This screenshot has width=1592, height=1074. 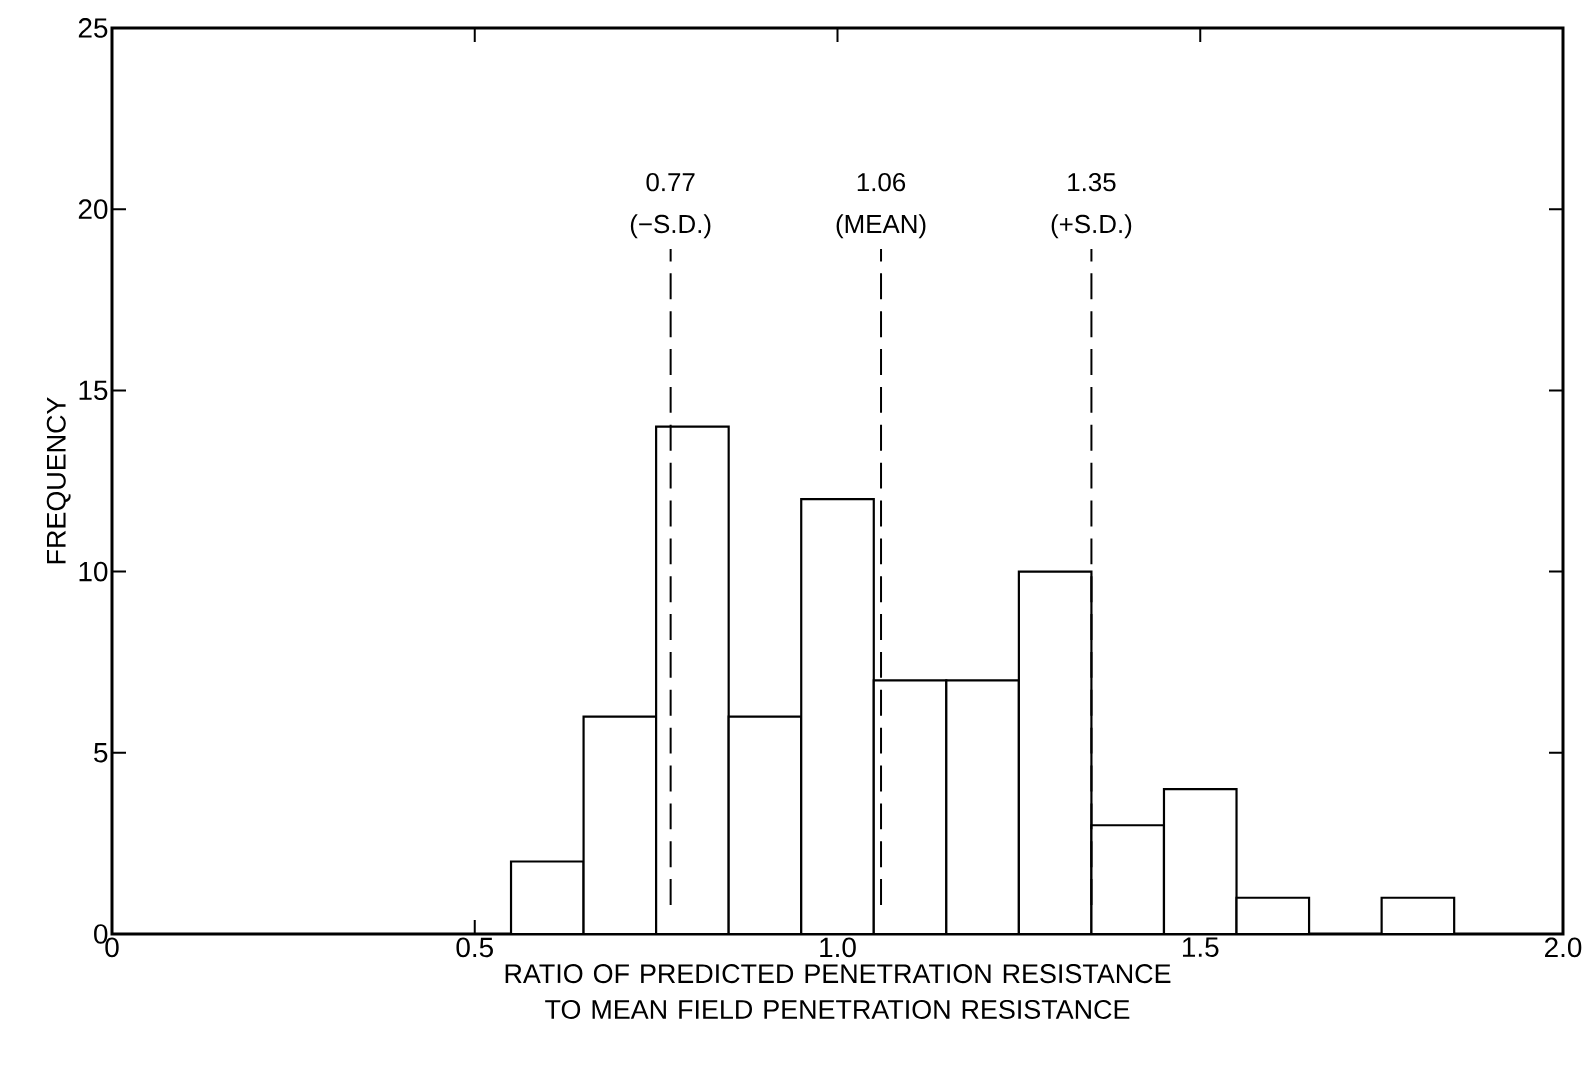 I want to click on ref-line-label: 0.77 (−S.D.), so click(x=670, y=205).